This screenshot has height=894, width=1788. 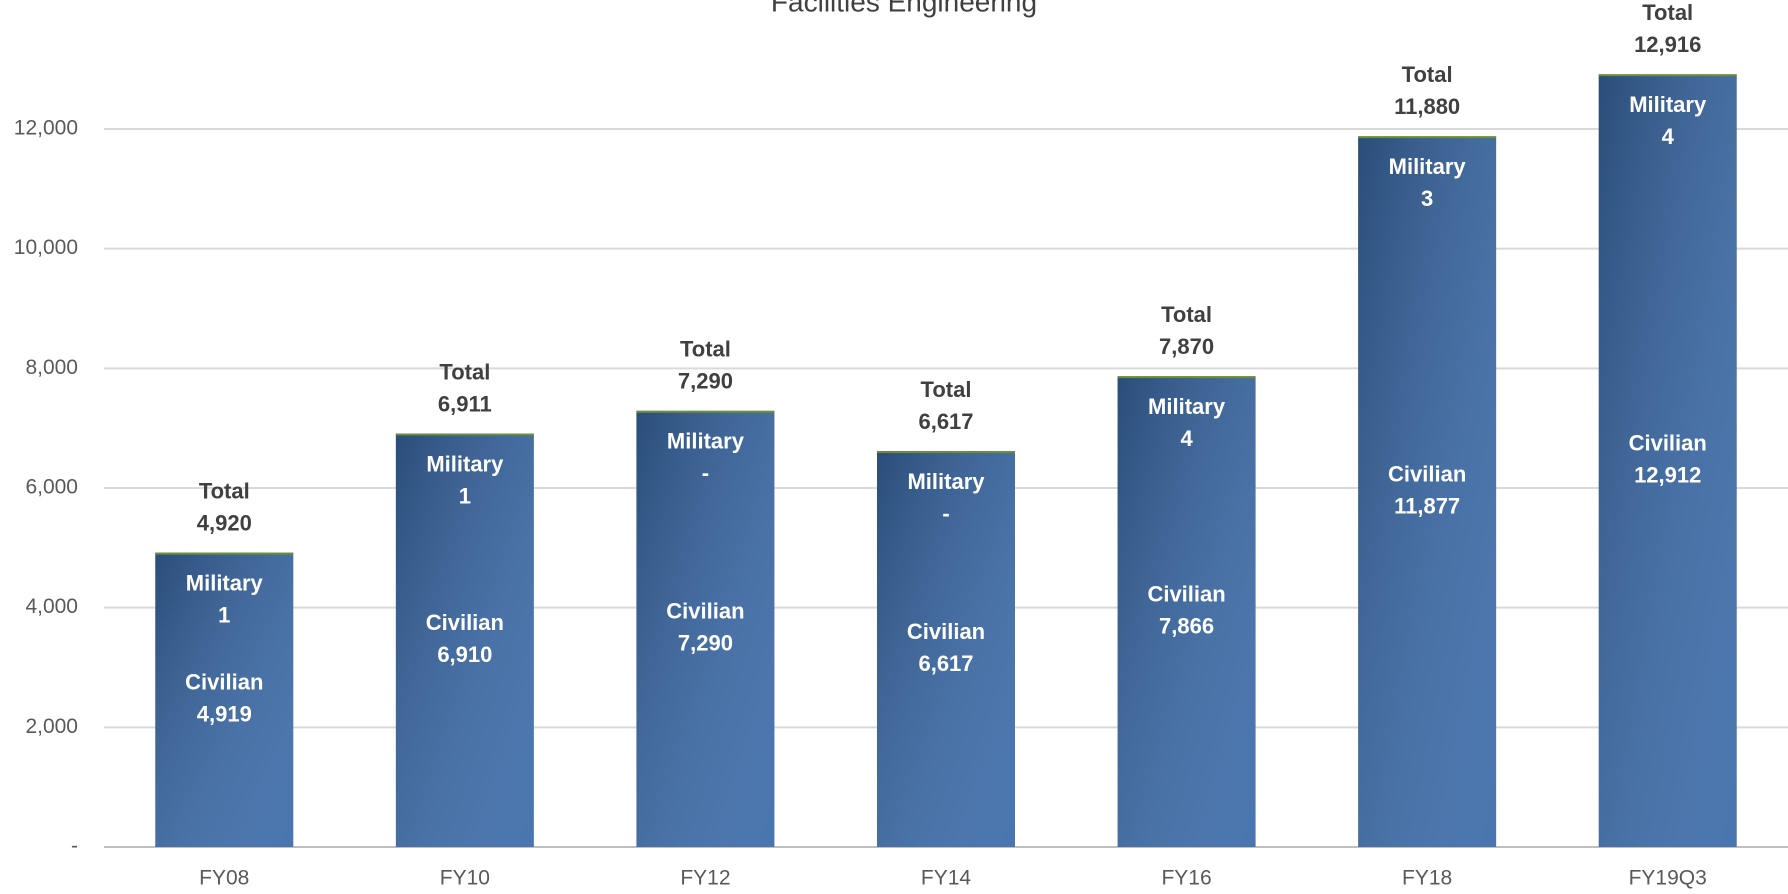 I want to click on y-tick-label: -, so click(x=74, y=846).